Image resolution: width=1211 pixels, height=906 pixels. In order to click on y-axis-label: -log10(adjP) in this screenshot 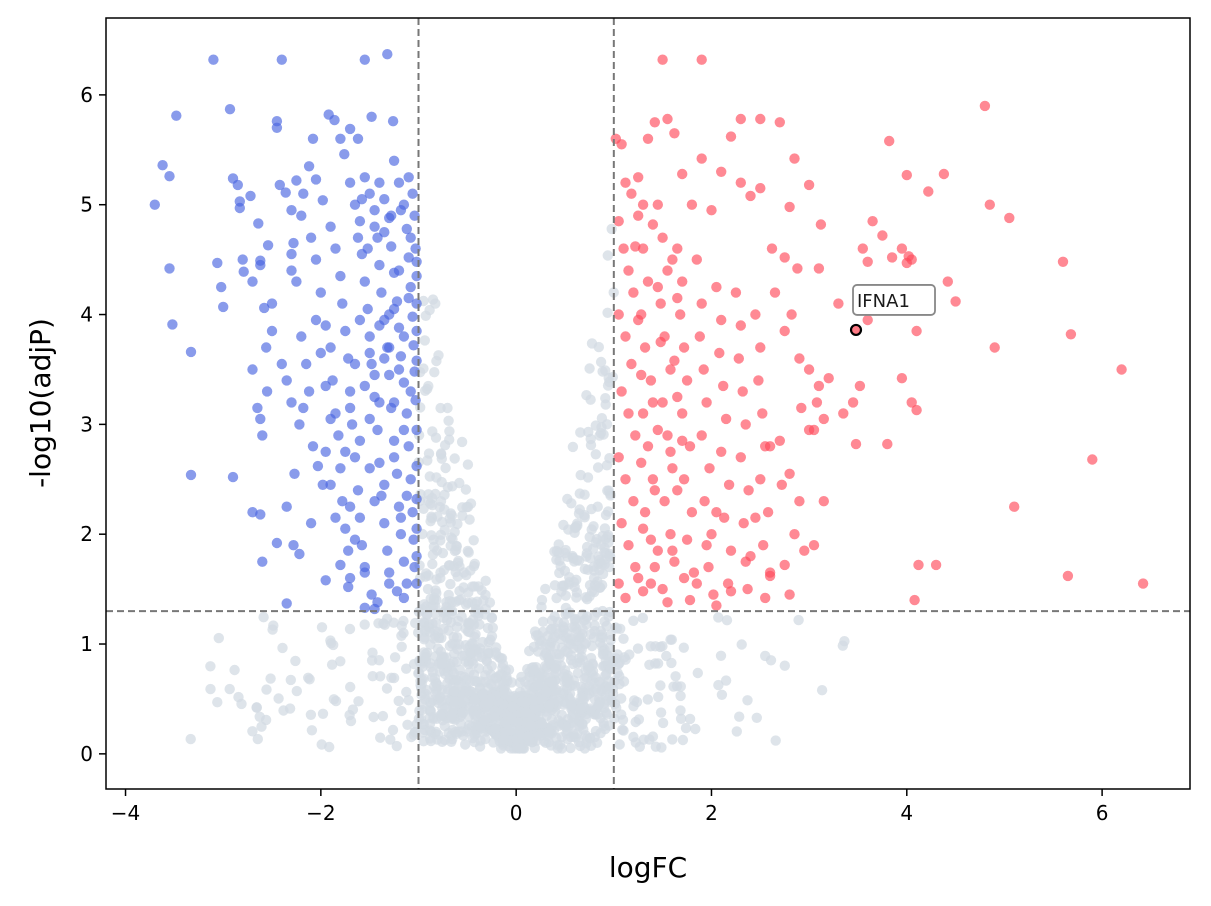, I will do `click(40, 403)`.